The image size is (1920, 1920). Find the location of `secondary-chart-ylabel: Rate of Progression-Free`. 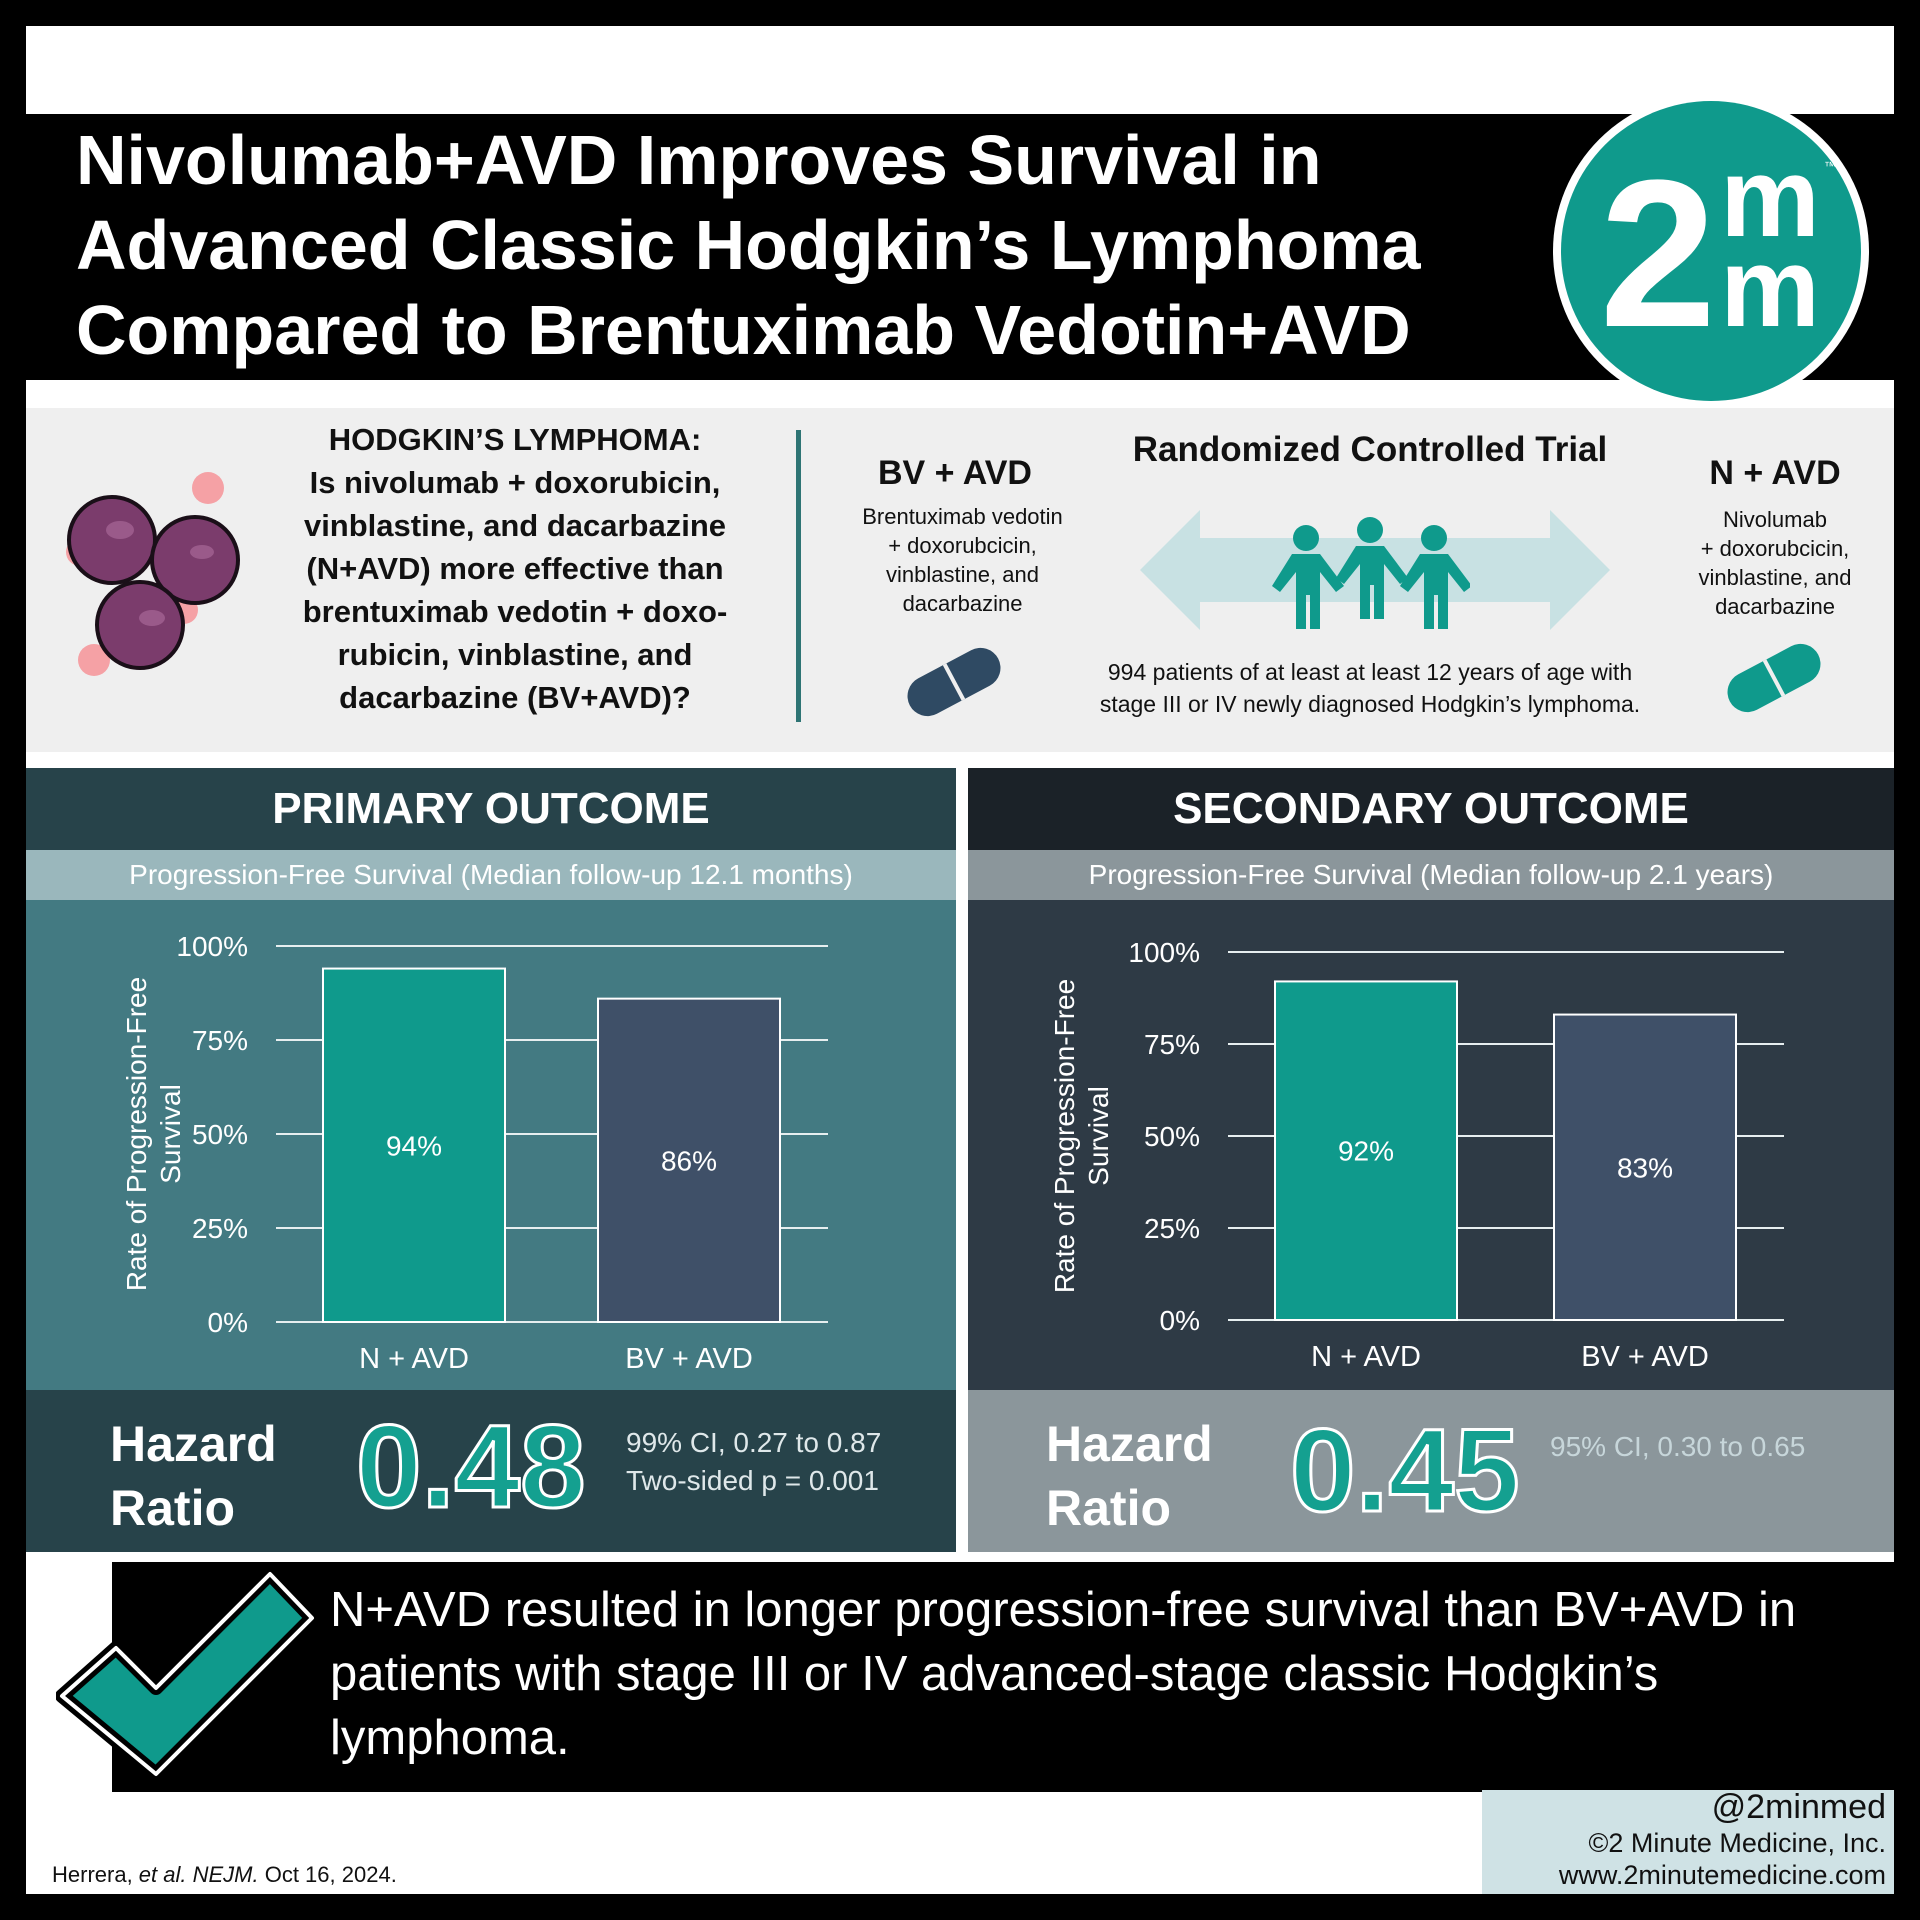

secondary-chart-ylabel: Rate of Progression-Free is located at coordinates (1064, 1136).